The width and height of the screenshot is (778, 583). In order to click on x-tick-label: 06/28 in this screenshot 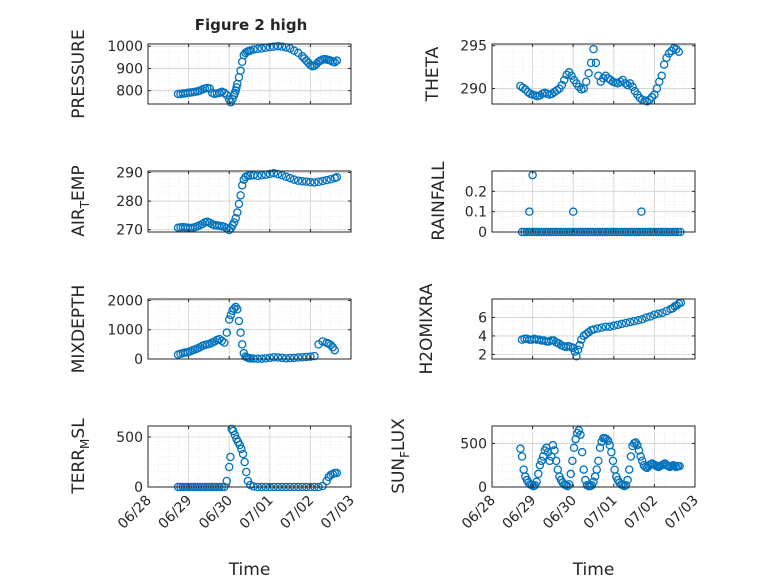, I will do `click(479, 513)`.